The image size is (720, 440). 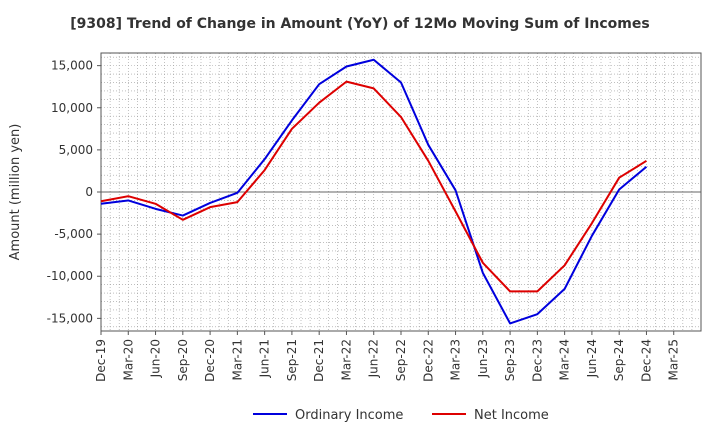 I want to click on x-tick-label: Sep-22, so click(x=401, y=360).